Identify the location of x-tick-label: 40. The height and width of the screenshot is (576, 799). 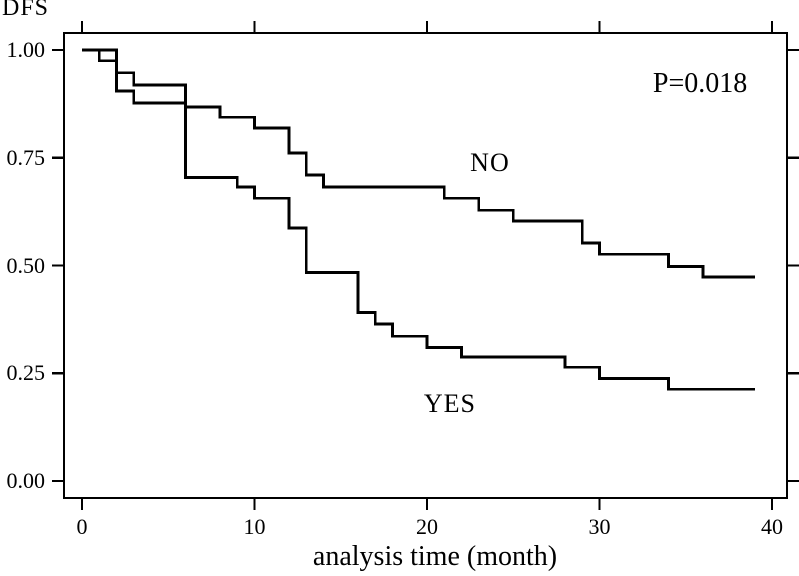
(772, 526).